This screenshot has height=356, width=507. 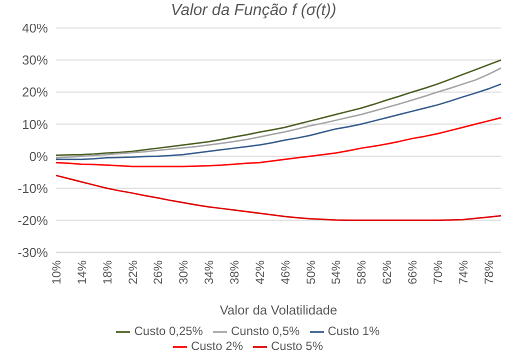 I want to click on x-tick-label: 74%, so click(x=463, y=272).